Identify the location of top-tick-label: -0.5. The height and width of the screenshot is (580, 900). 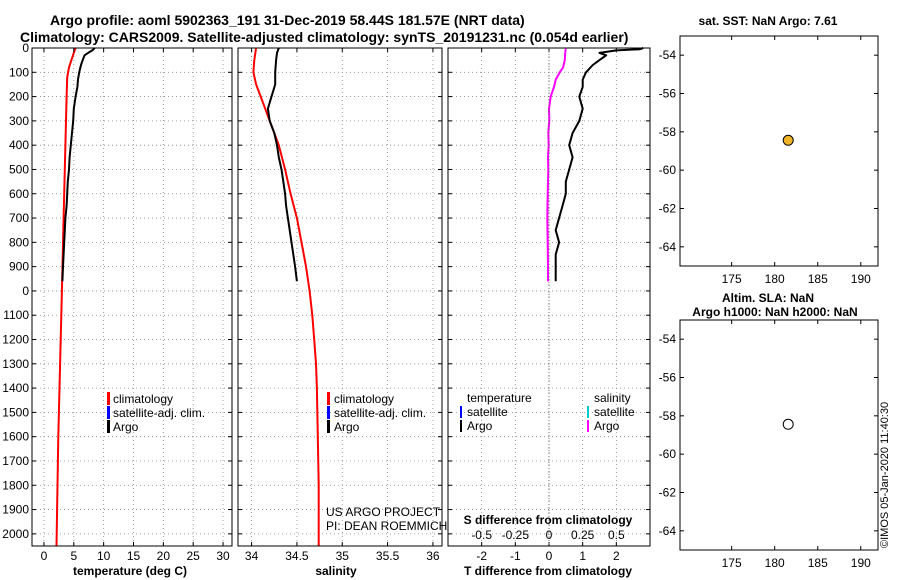
(481, 535).